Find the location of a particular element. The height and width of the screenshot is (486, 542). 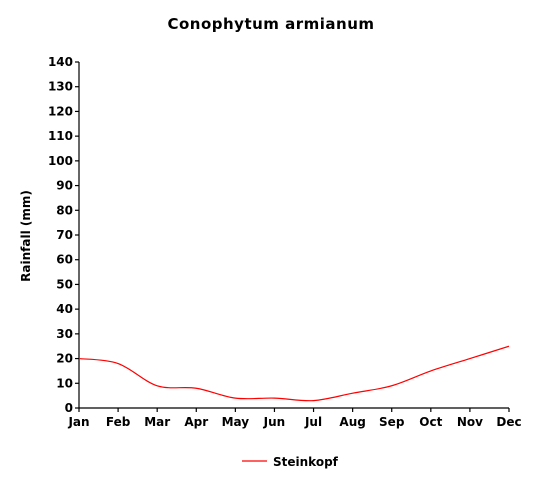

legend: Steinkopf is located at coordinates (290, 462).